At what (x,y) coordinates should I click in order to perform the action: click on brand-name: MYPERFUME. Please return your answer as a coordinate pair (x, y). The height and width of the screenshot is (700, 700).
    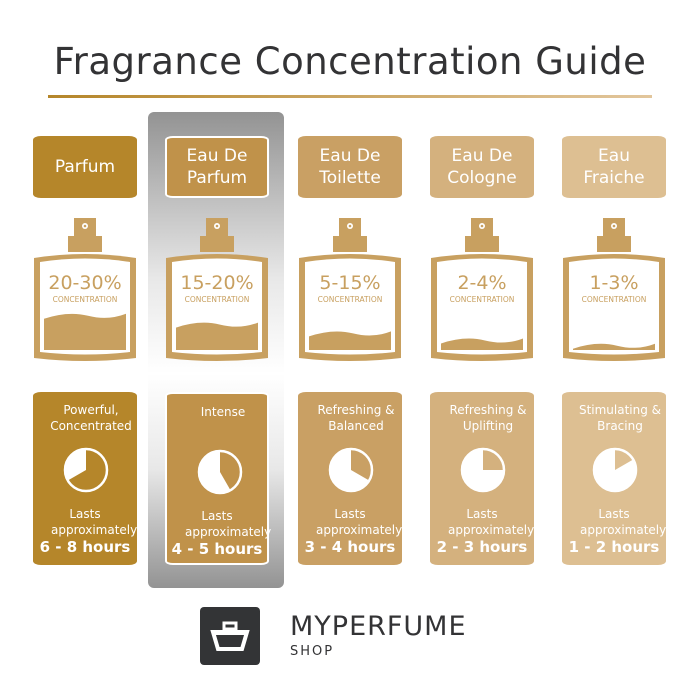
    Looking at the image, I should click on (378, 626).